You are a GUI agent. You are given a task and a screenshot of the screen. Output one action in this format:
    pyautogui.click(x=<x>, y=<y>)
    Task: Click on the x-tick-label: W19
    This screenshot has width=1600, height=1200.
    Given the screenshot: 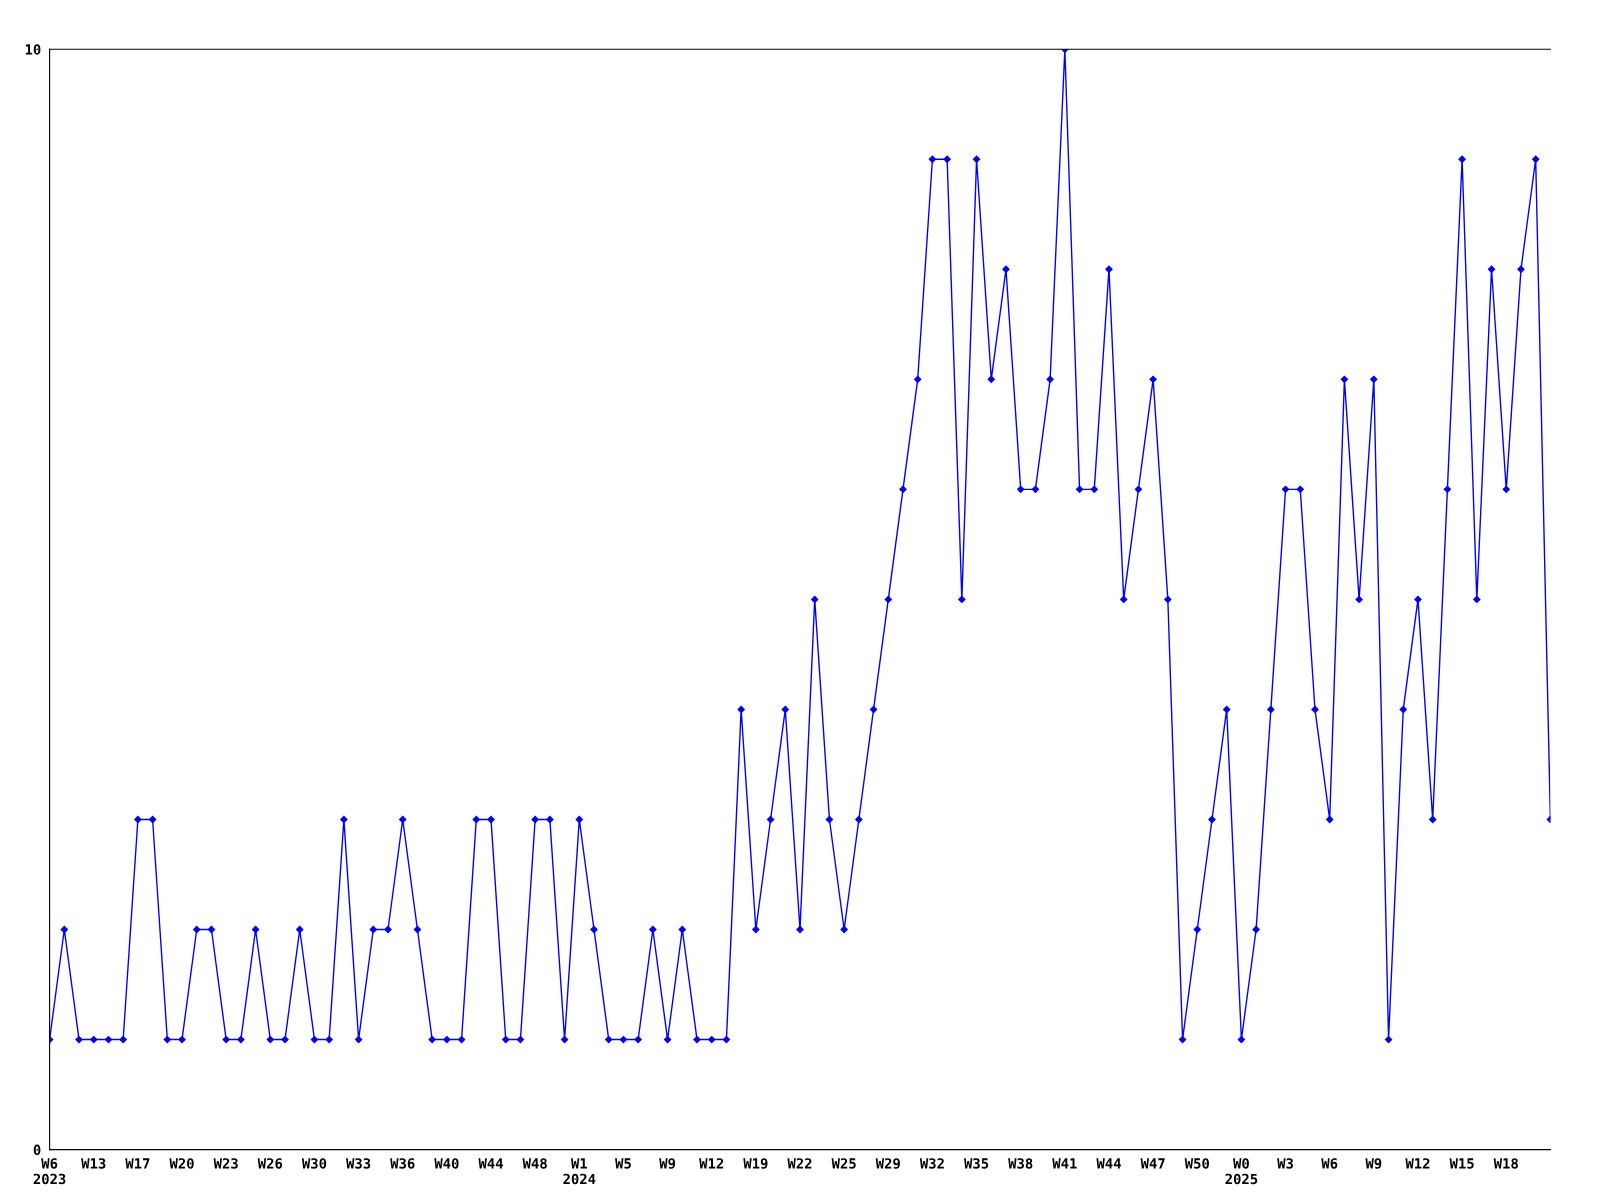 What is the action you would take?
    pyautogui.click(x=755, y=1163)
    